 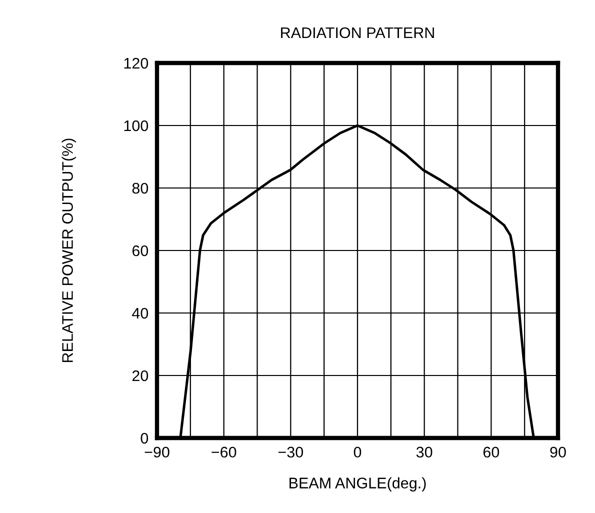 I want to click on chart-title: RADIATION PATTERN, so click(x=357, y=32).